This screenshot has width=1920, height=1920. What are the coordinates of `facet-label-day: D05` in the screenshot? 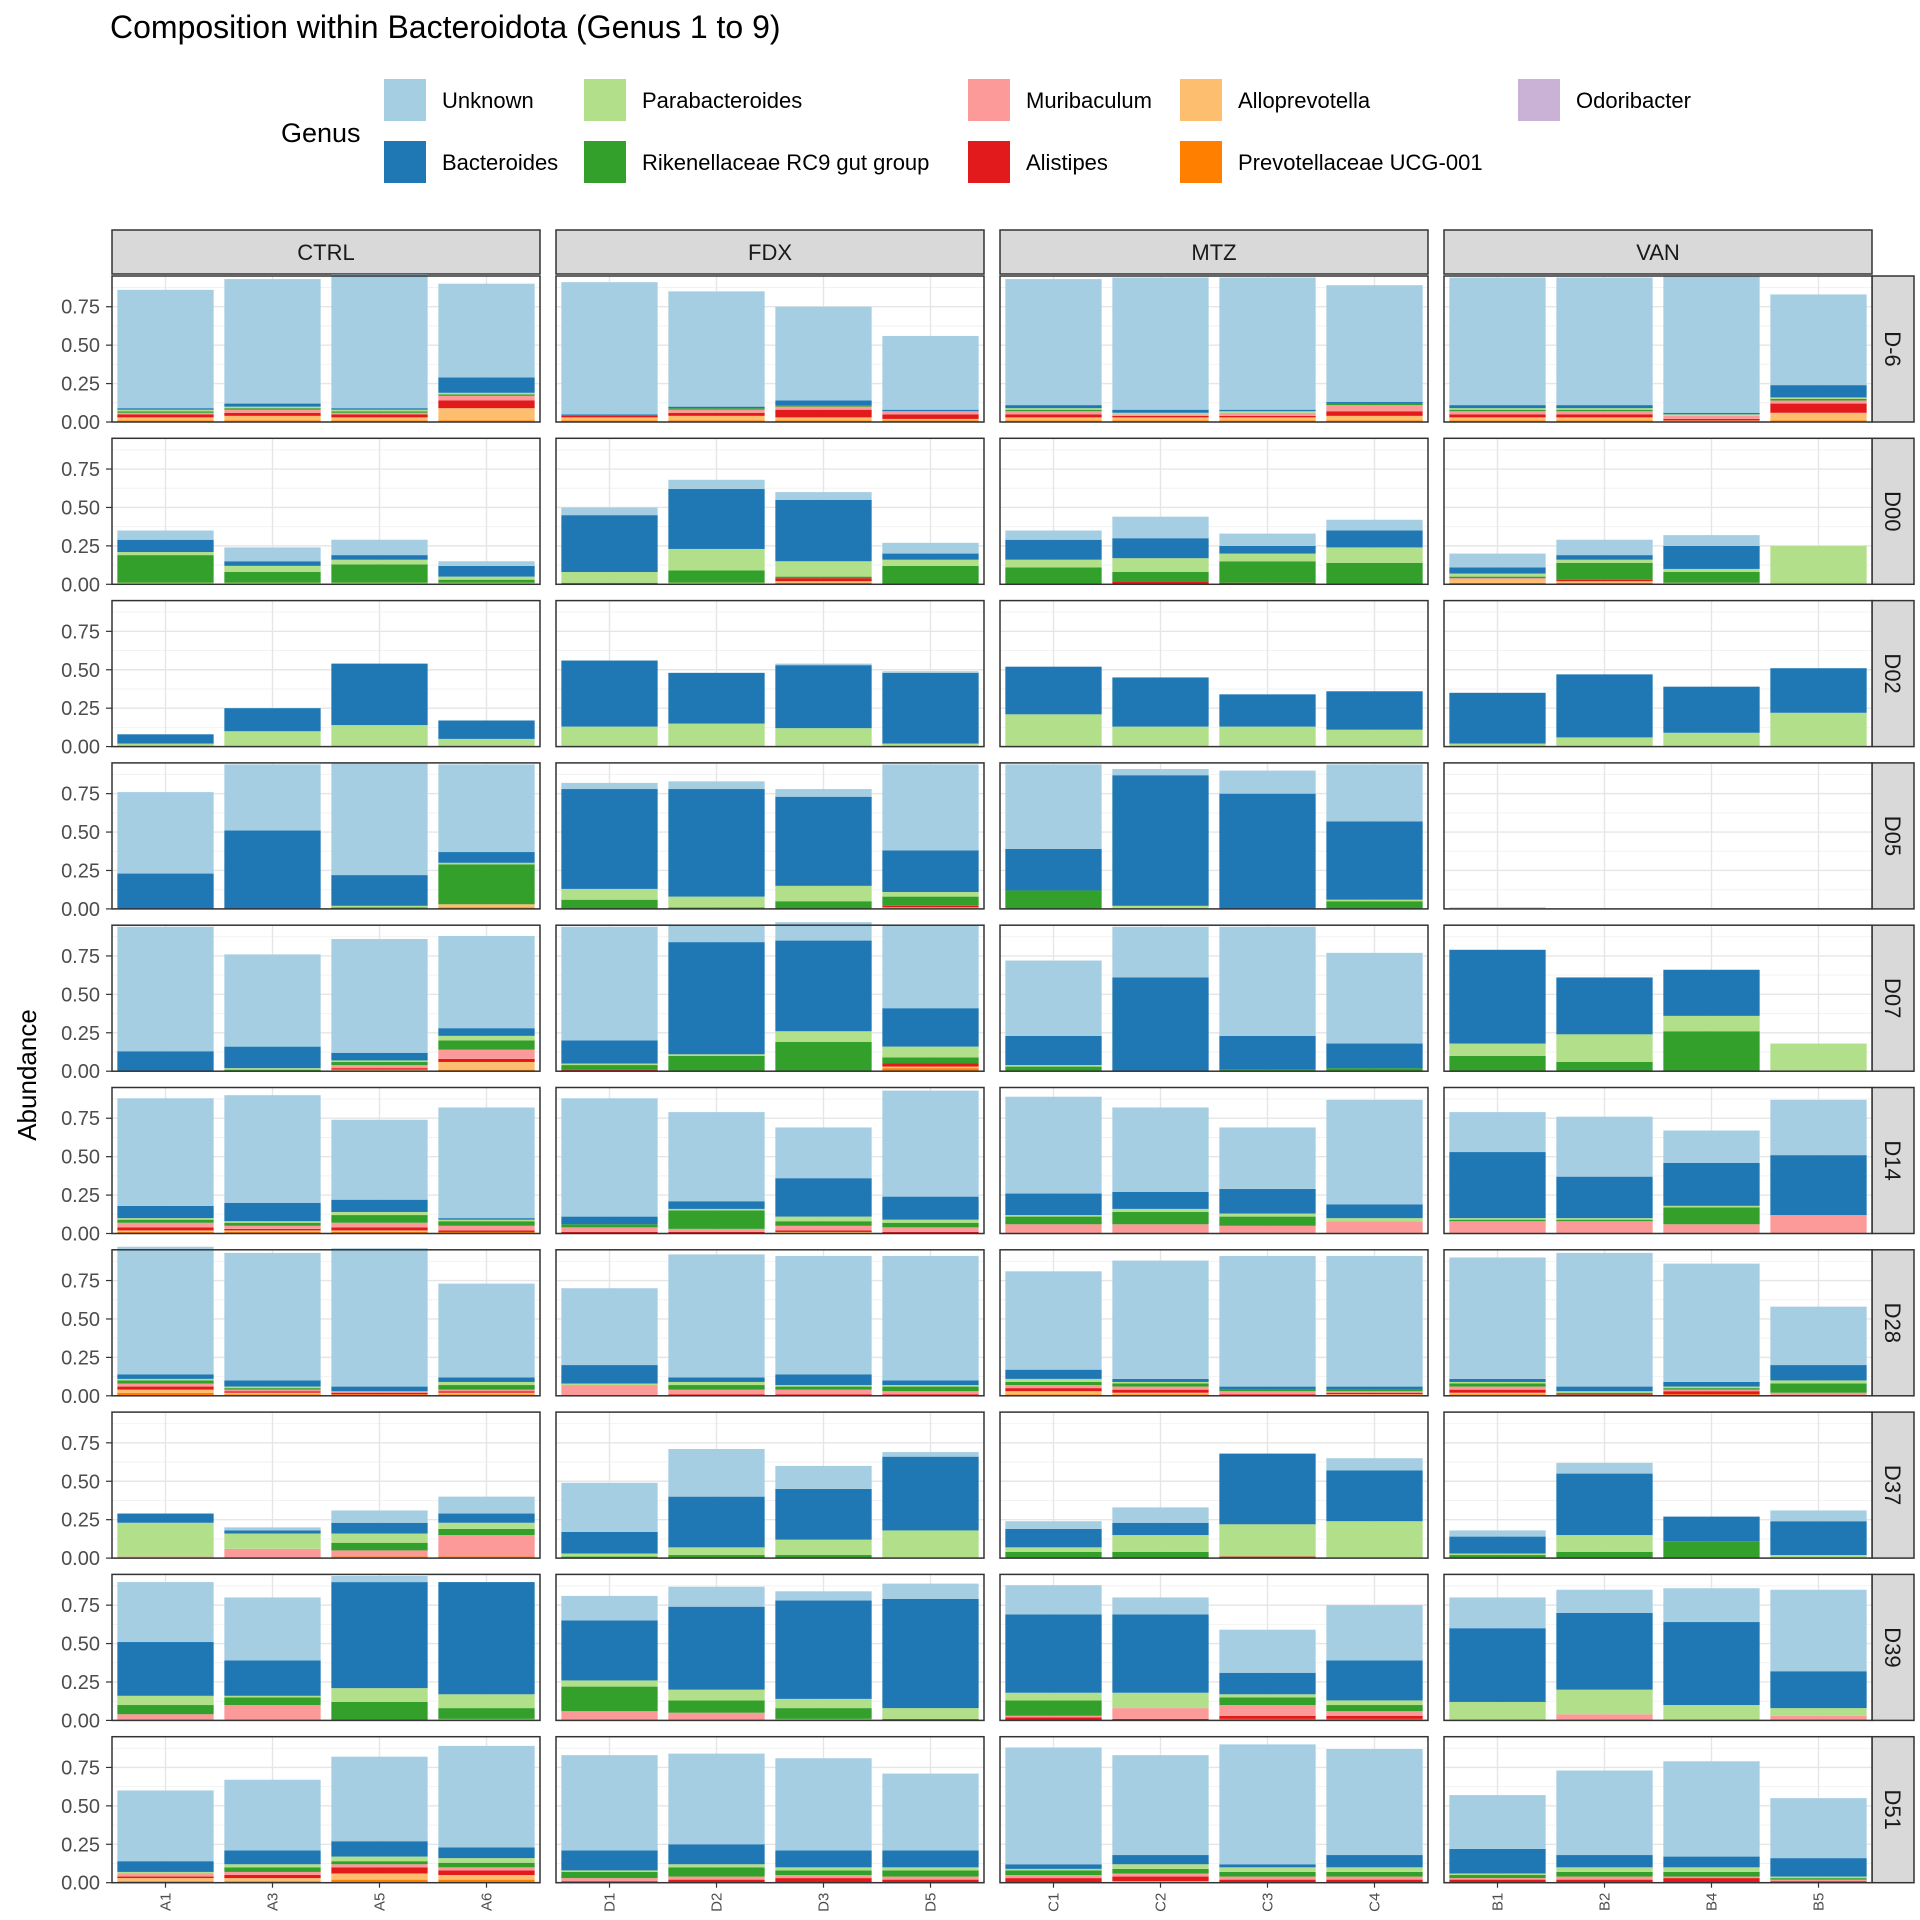 It's located at (1892, 836).